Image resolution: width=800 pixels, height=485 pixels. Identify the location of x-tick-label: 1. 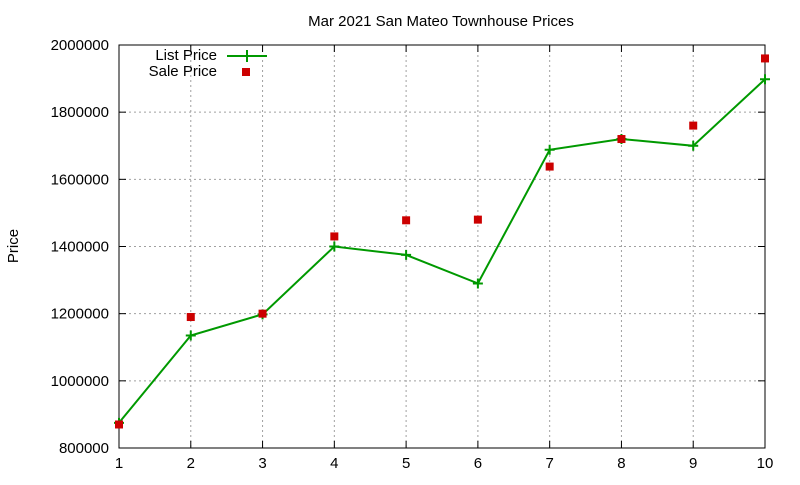
(119, 463).